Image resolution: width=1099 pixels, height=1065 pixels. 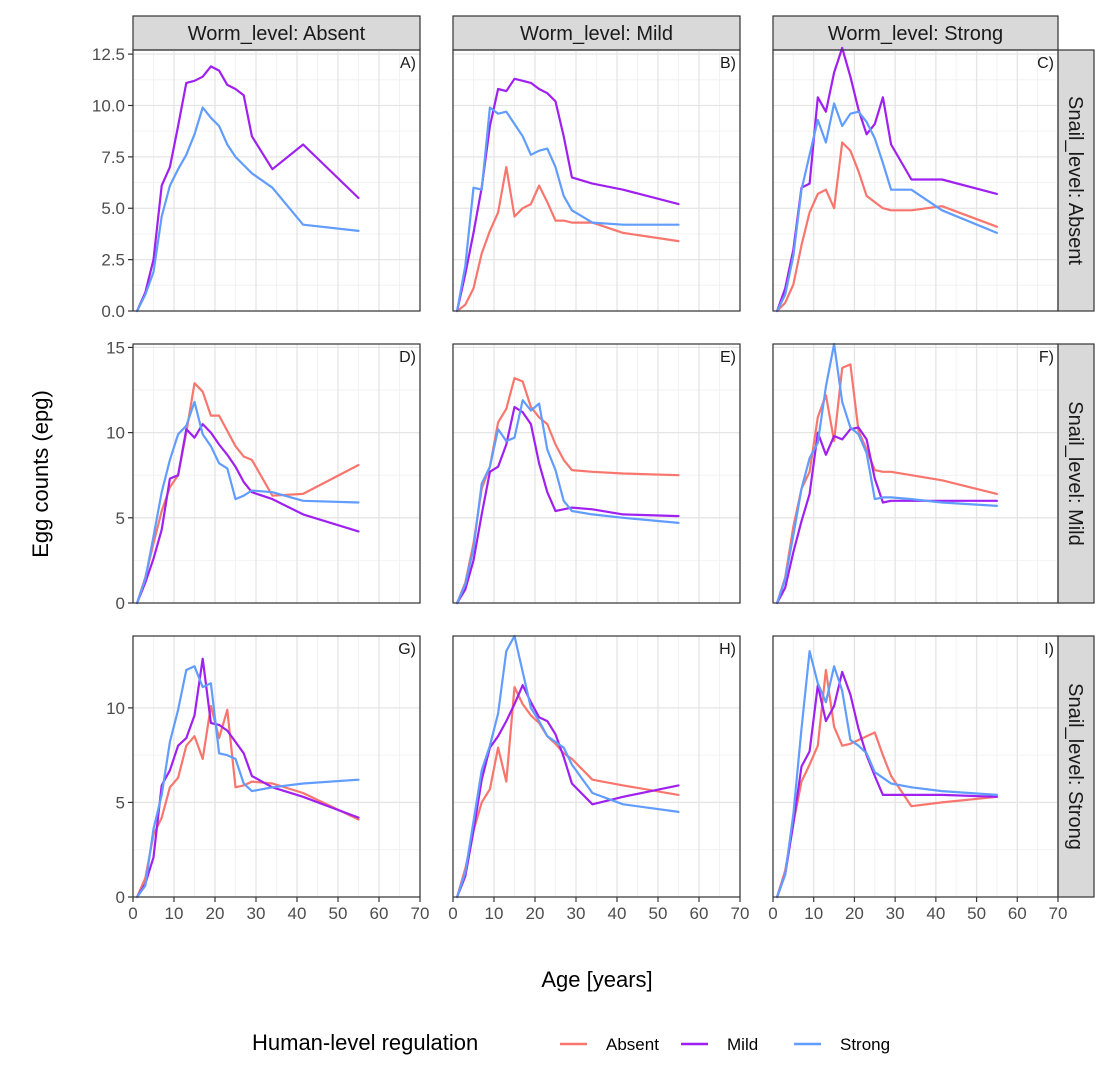 What do you see at coordinates (1049, 649) in the screenshot?
I see `panel-tag: I)` at bounding box center [1049, 649].